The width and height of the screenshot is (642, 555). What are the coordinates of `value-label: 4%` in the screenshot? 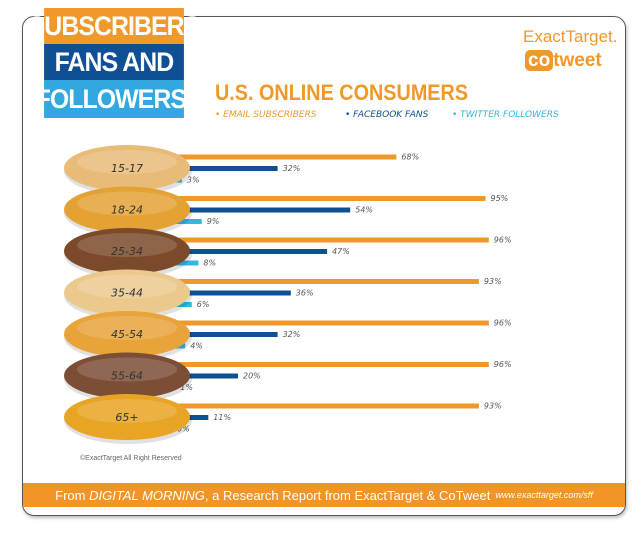 It's located at (196, 346).